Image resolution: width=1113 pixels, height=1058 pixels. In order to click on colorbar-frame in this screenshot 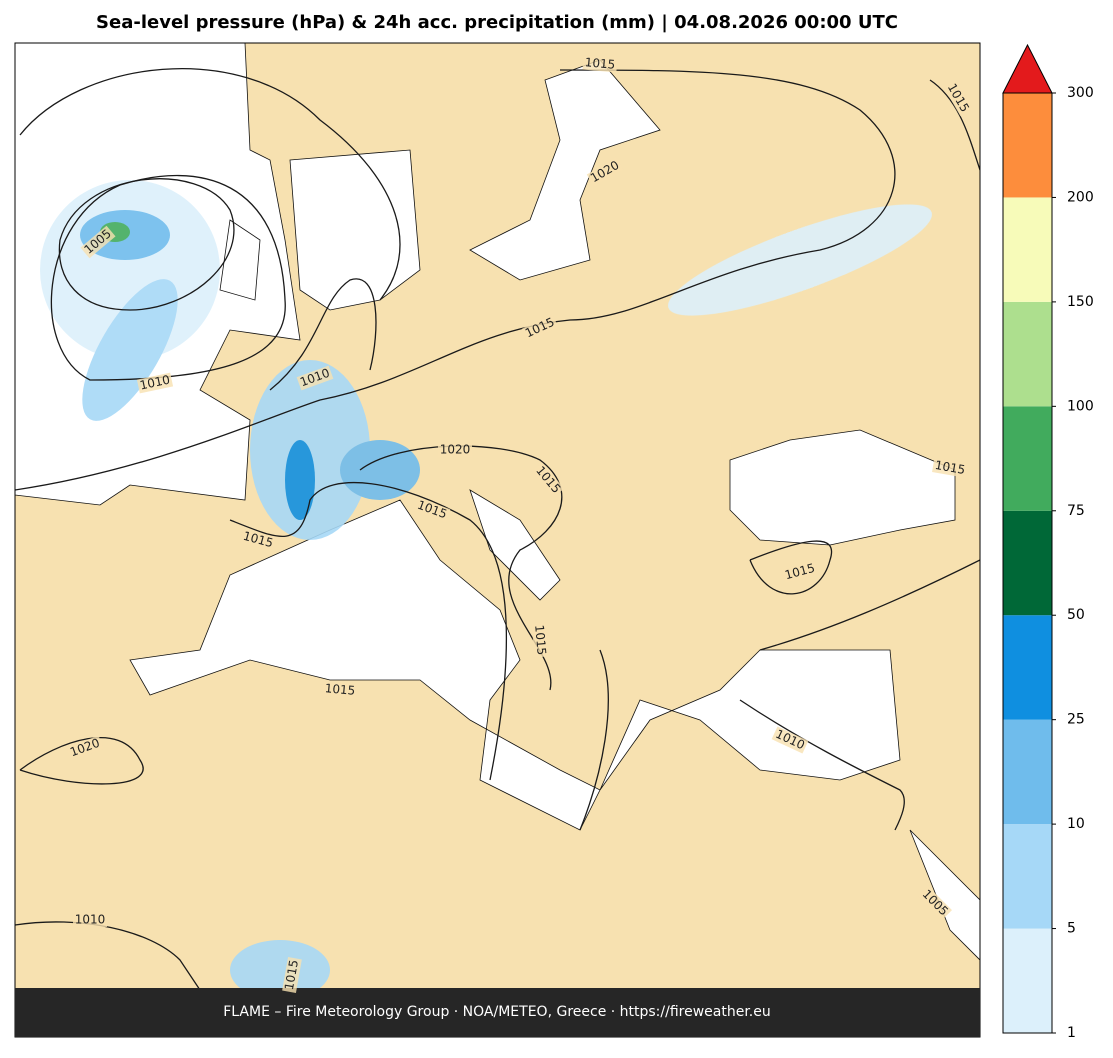, I will do `click(1027, 563)`.